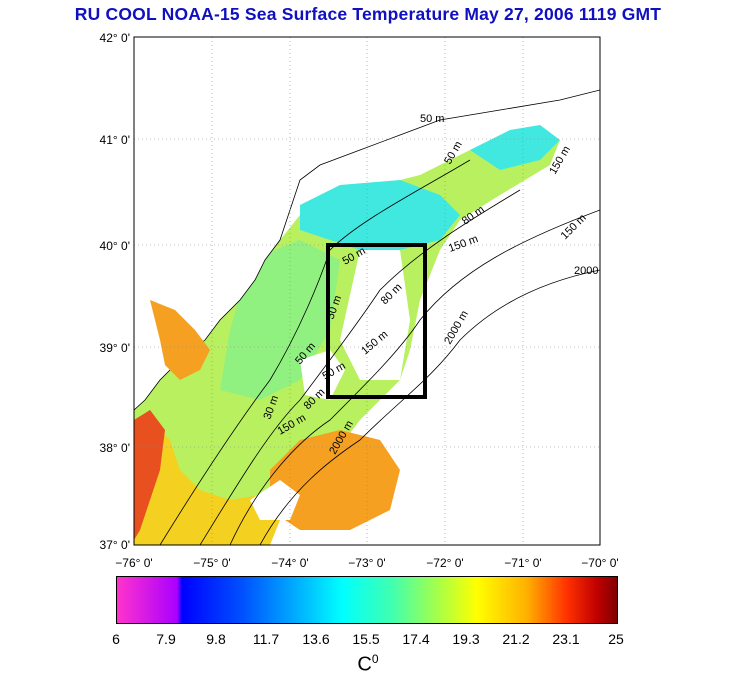 This screenshot has height=680, width=736. What do you see at coordinates (216, 639) in the screenshot?
I see `colorbar-tick: 9.8` at bounding box center [216, 639].